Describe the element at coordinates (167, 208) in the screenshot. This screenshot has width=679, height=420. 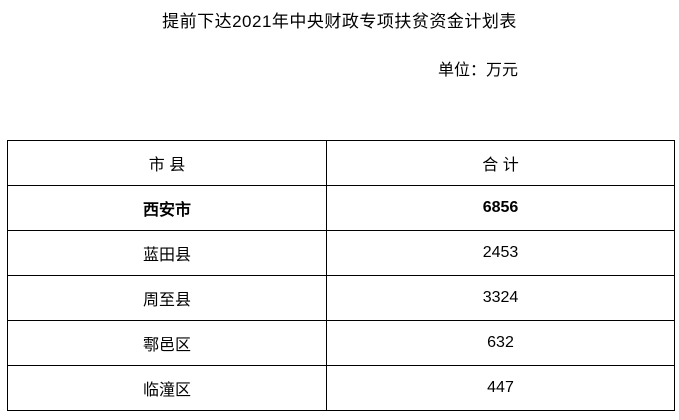
I see `city-cell: 西安市` at that location.